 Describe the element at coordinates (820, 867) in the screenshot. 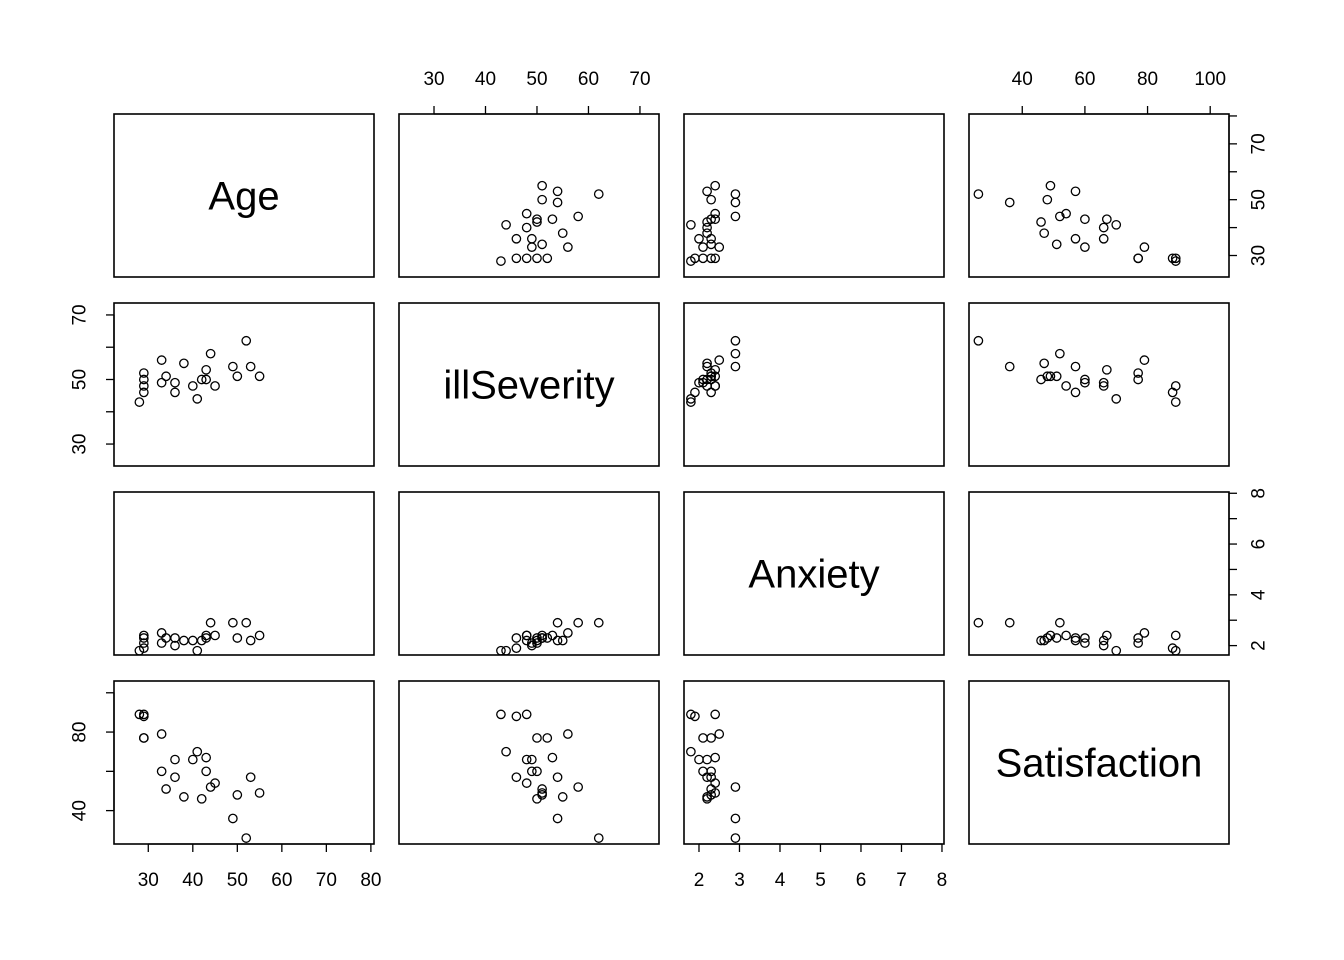

I see `bottom-axis-anxiety: 2 3 4 5 6 7 8` at that location.